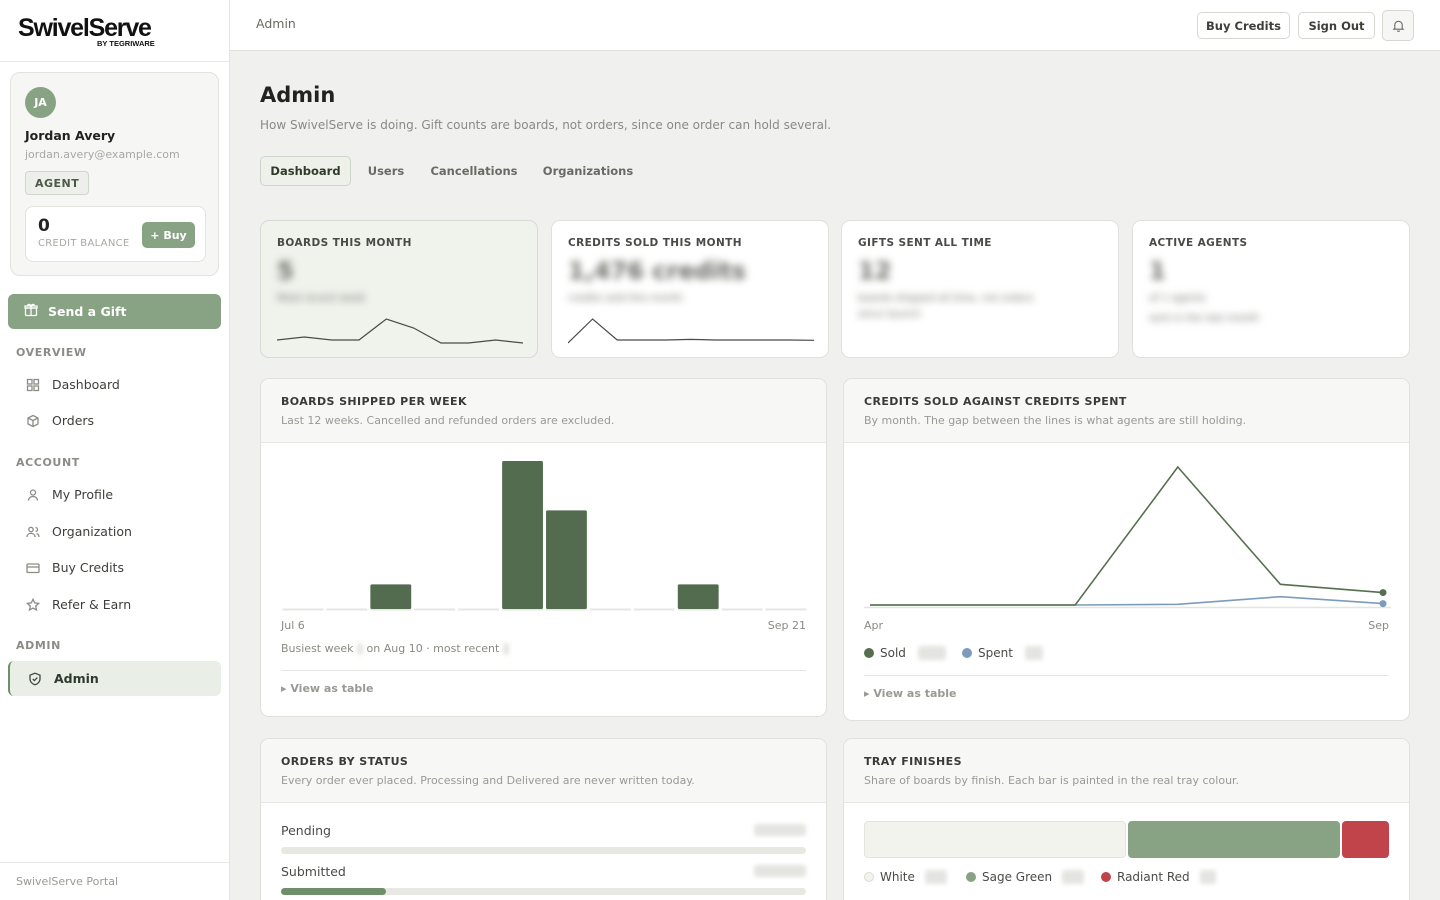  Describe the element at coordinates (114, 678) in the screenshot. I see `sidebar-item-admin: Admin` at that location.